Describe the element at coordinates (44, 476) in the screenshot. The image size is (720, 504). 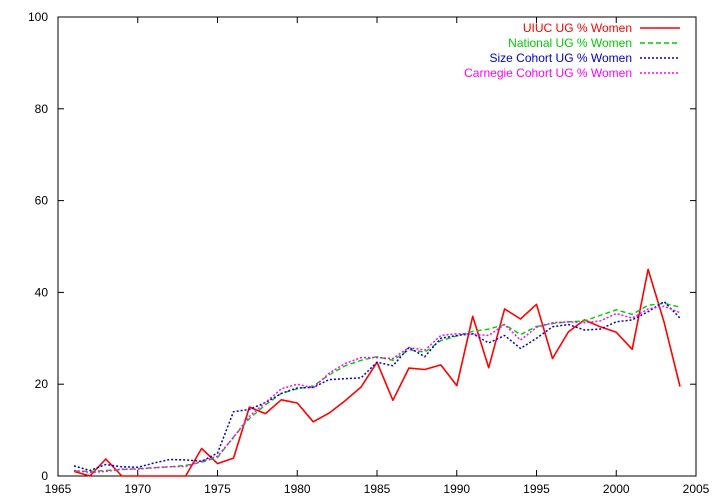
I see `y-tick-label: 0` at that location.